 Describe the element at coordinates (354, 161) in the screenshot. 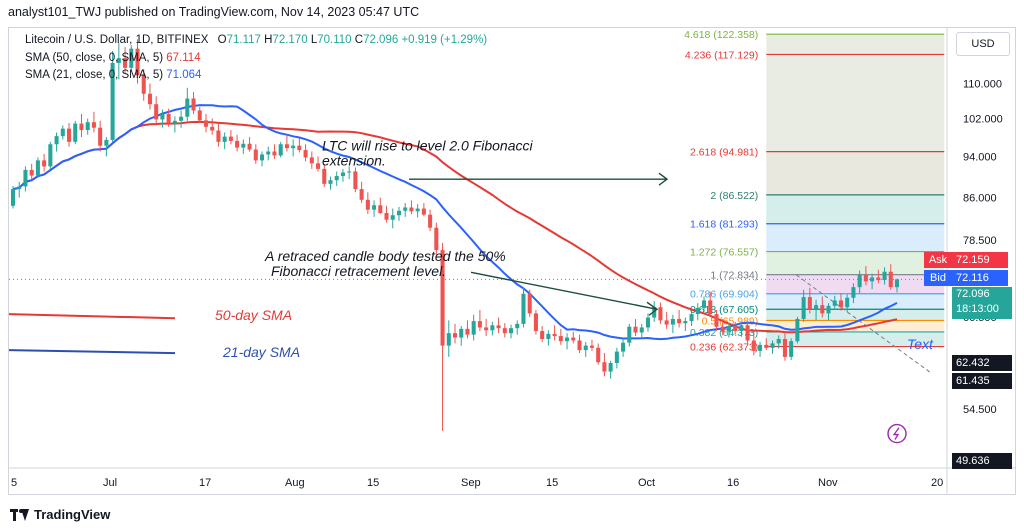

I see `annotation-line: extension.` at that location.